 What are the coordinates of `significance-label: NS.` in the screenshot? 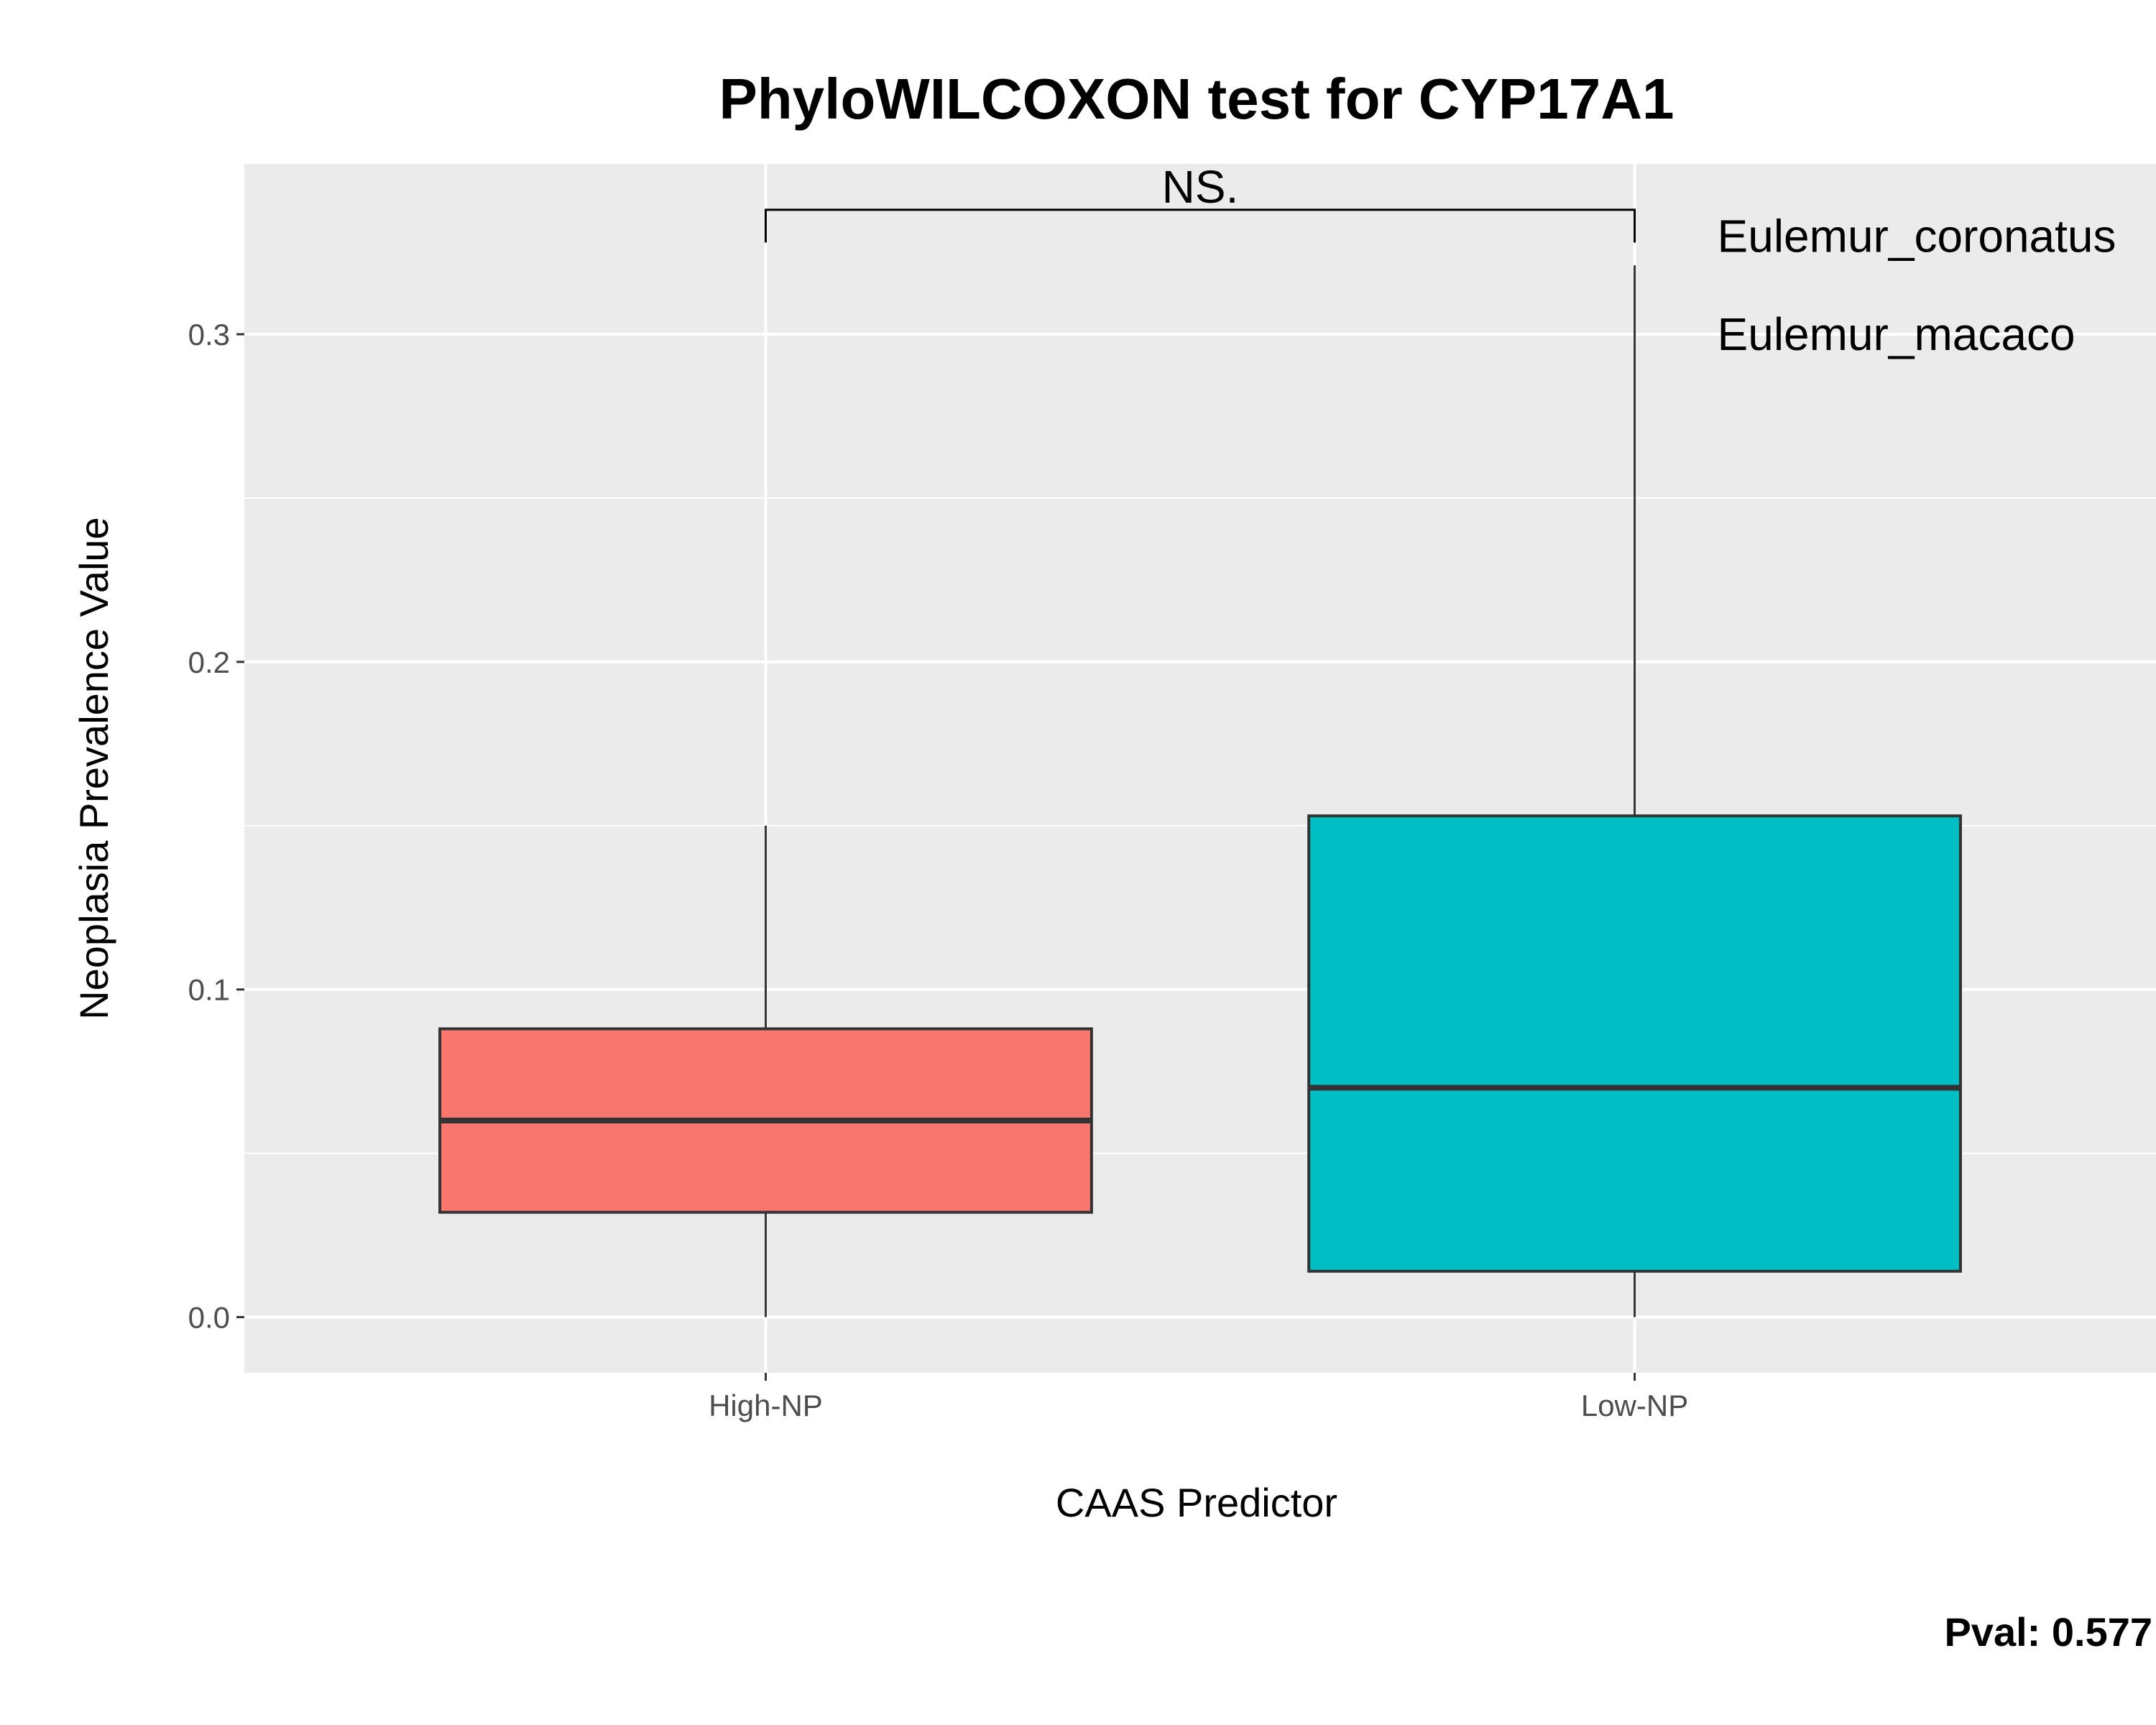 It's located at (1200, 187).